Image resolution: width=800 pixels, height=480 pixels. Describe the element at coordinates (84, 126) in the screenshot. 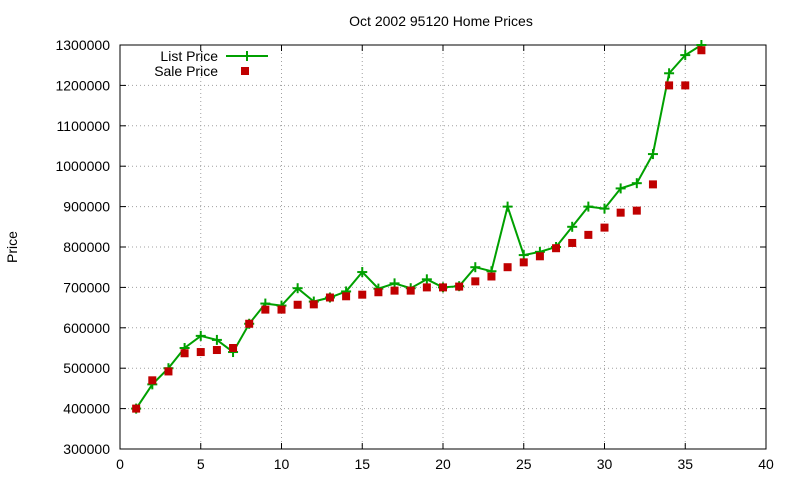

I see `y-tick-label: 1100000` at that location.